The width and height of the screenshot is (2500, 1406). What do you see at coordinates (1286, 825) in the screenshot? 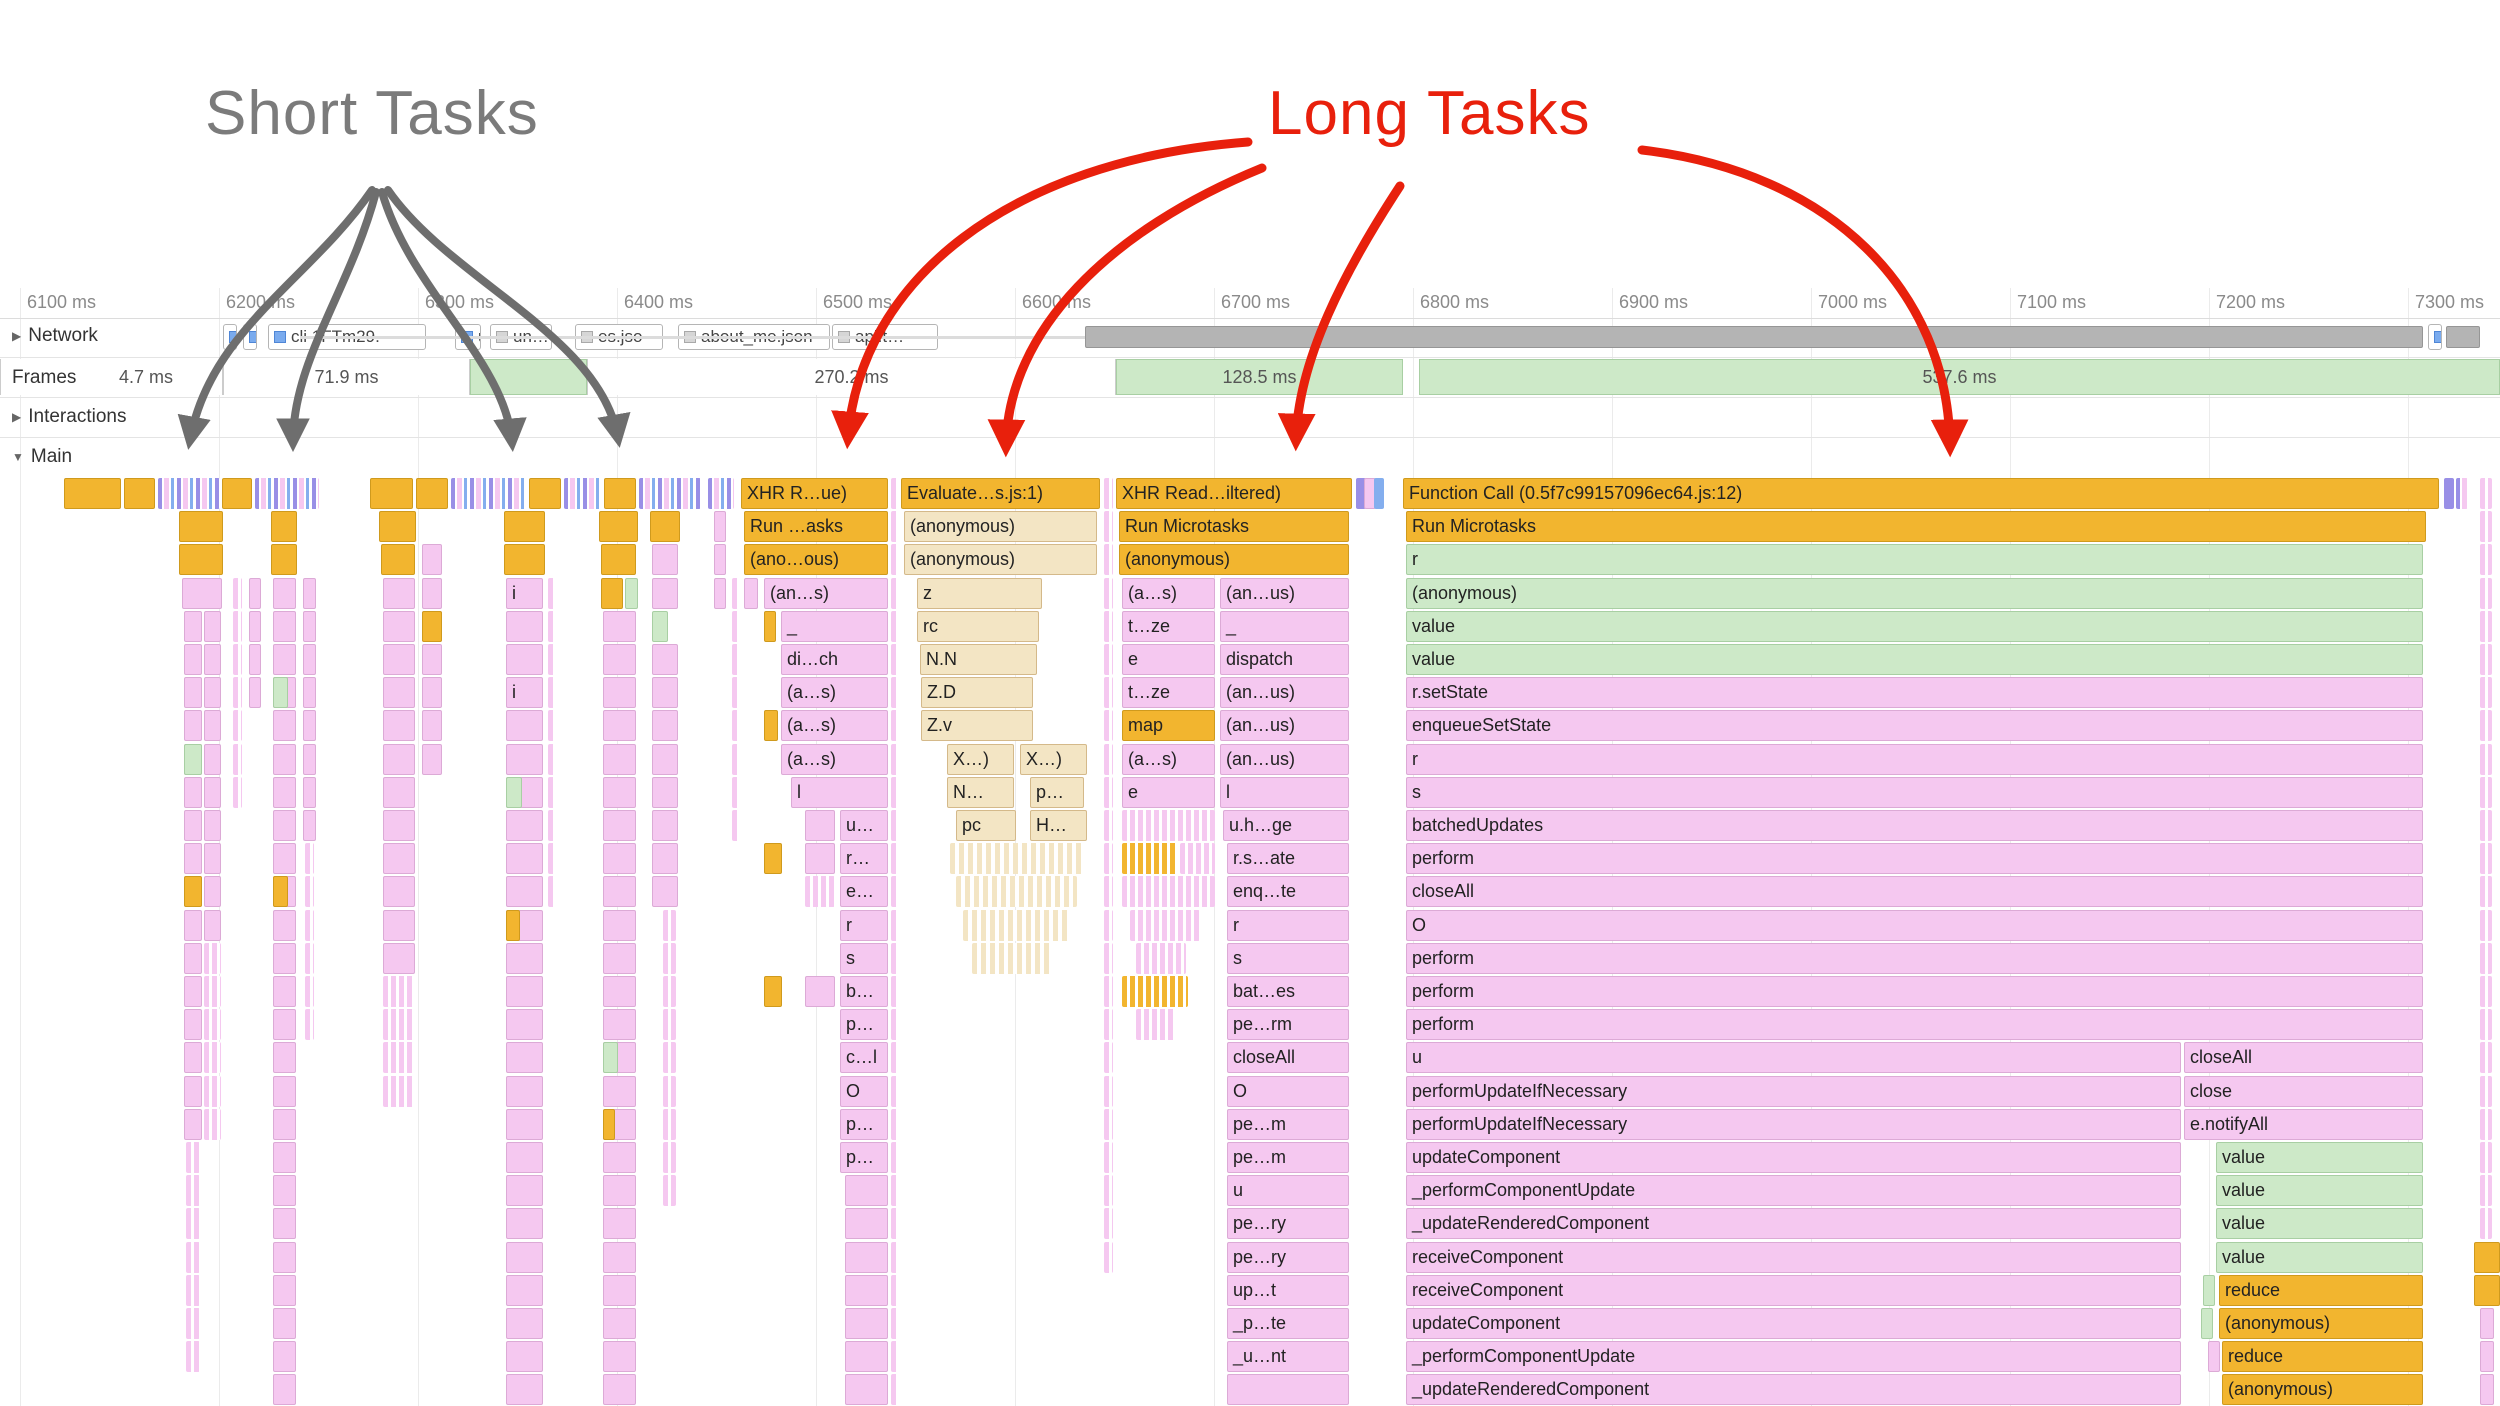
I see `flame-bar: u.h…ge` at bounding box center [1286, 825].